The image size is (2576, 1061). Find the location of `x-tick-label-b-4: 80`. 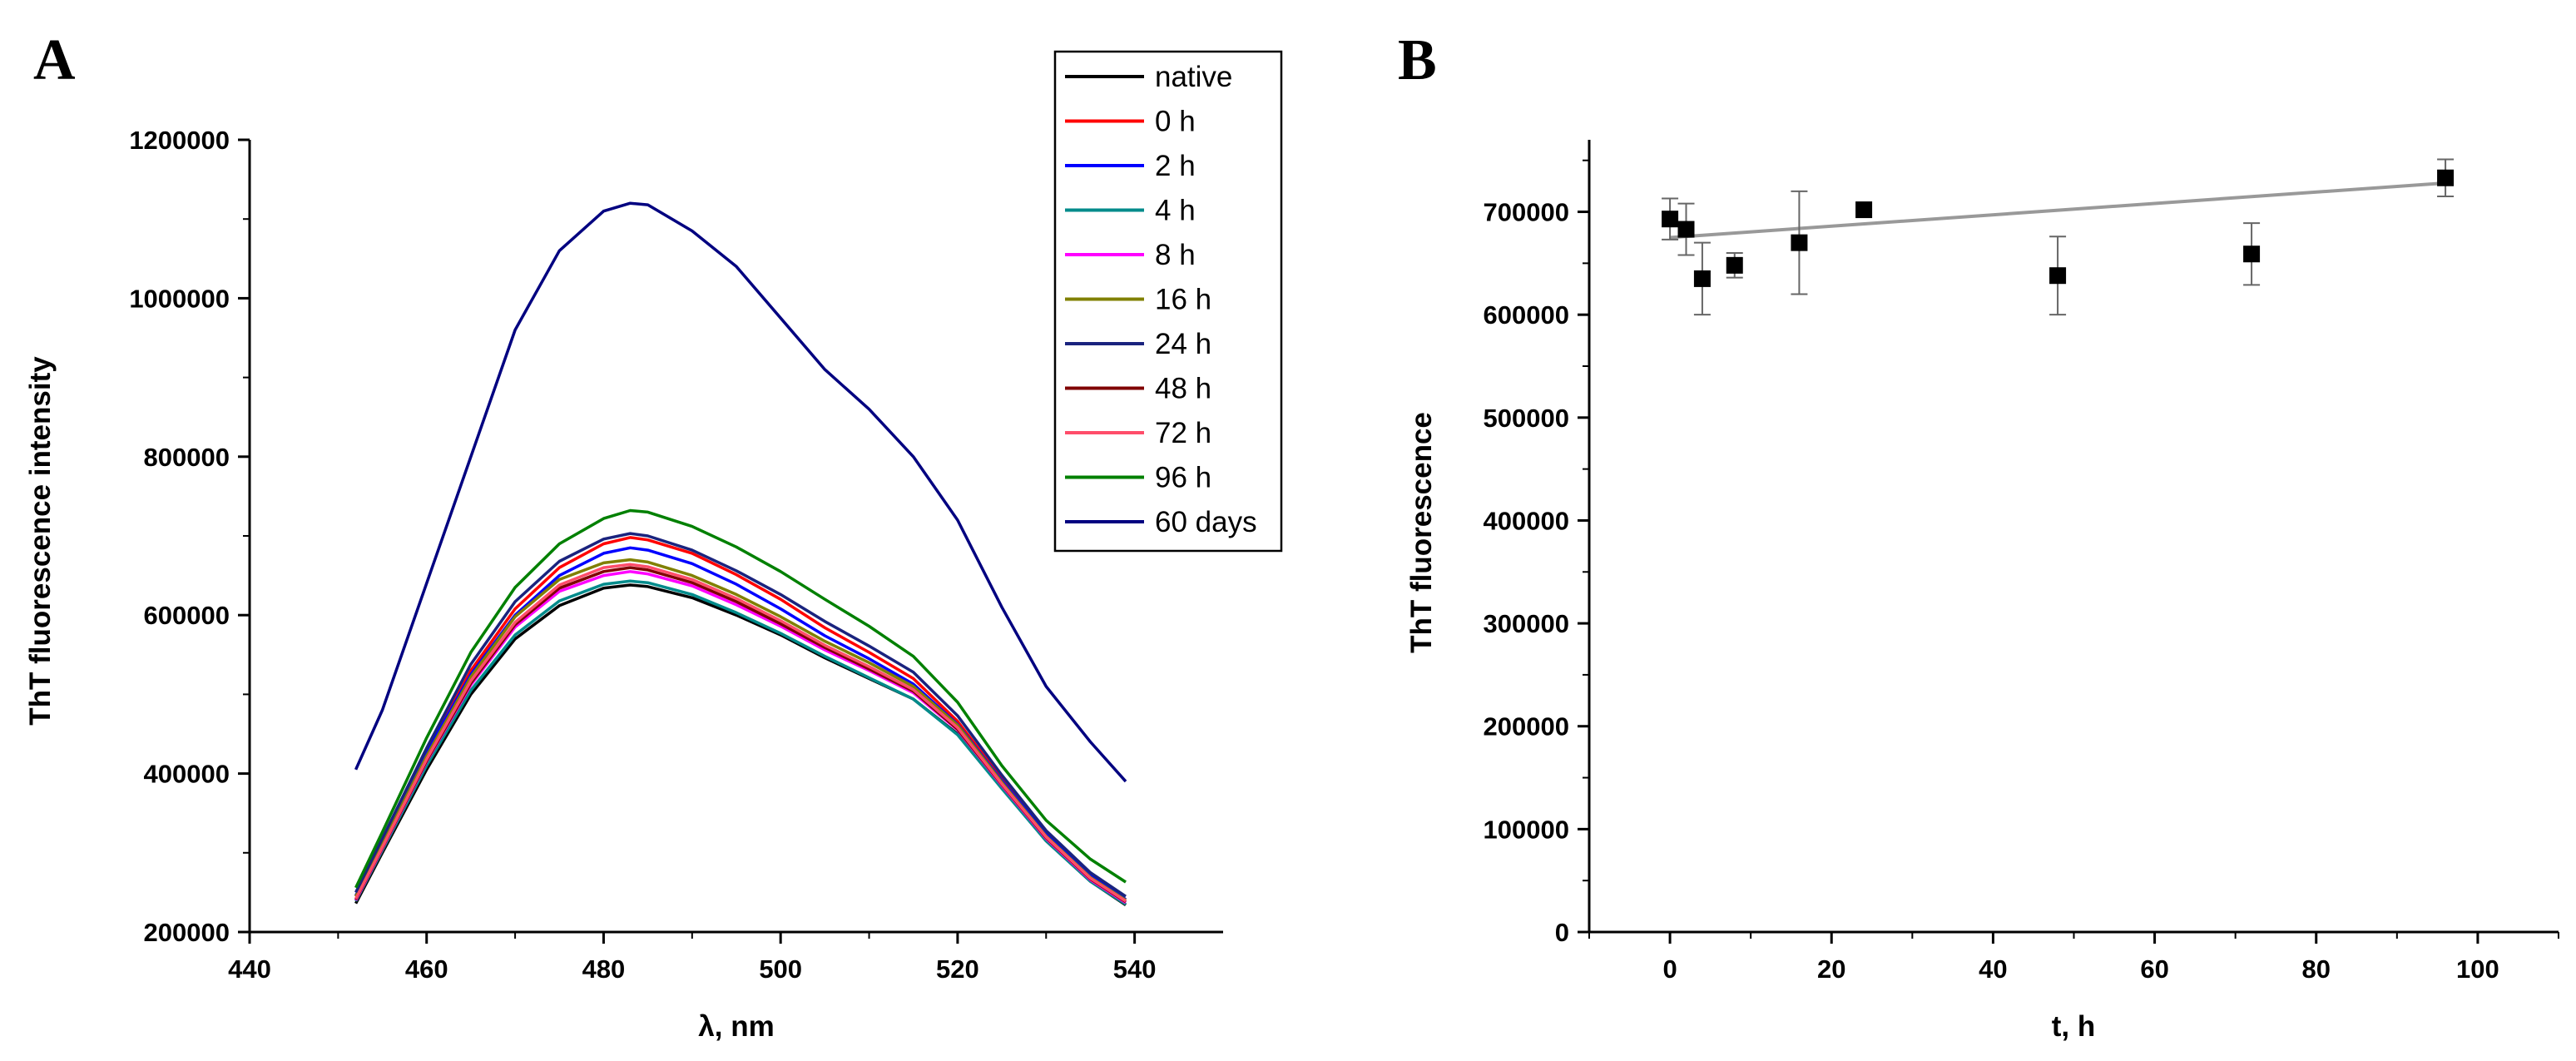

x-tick-label-b-4: 80 is located at coordinates (2316, 969).